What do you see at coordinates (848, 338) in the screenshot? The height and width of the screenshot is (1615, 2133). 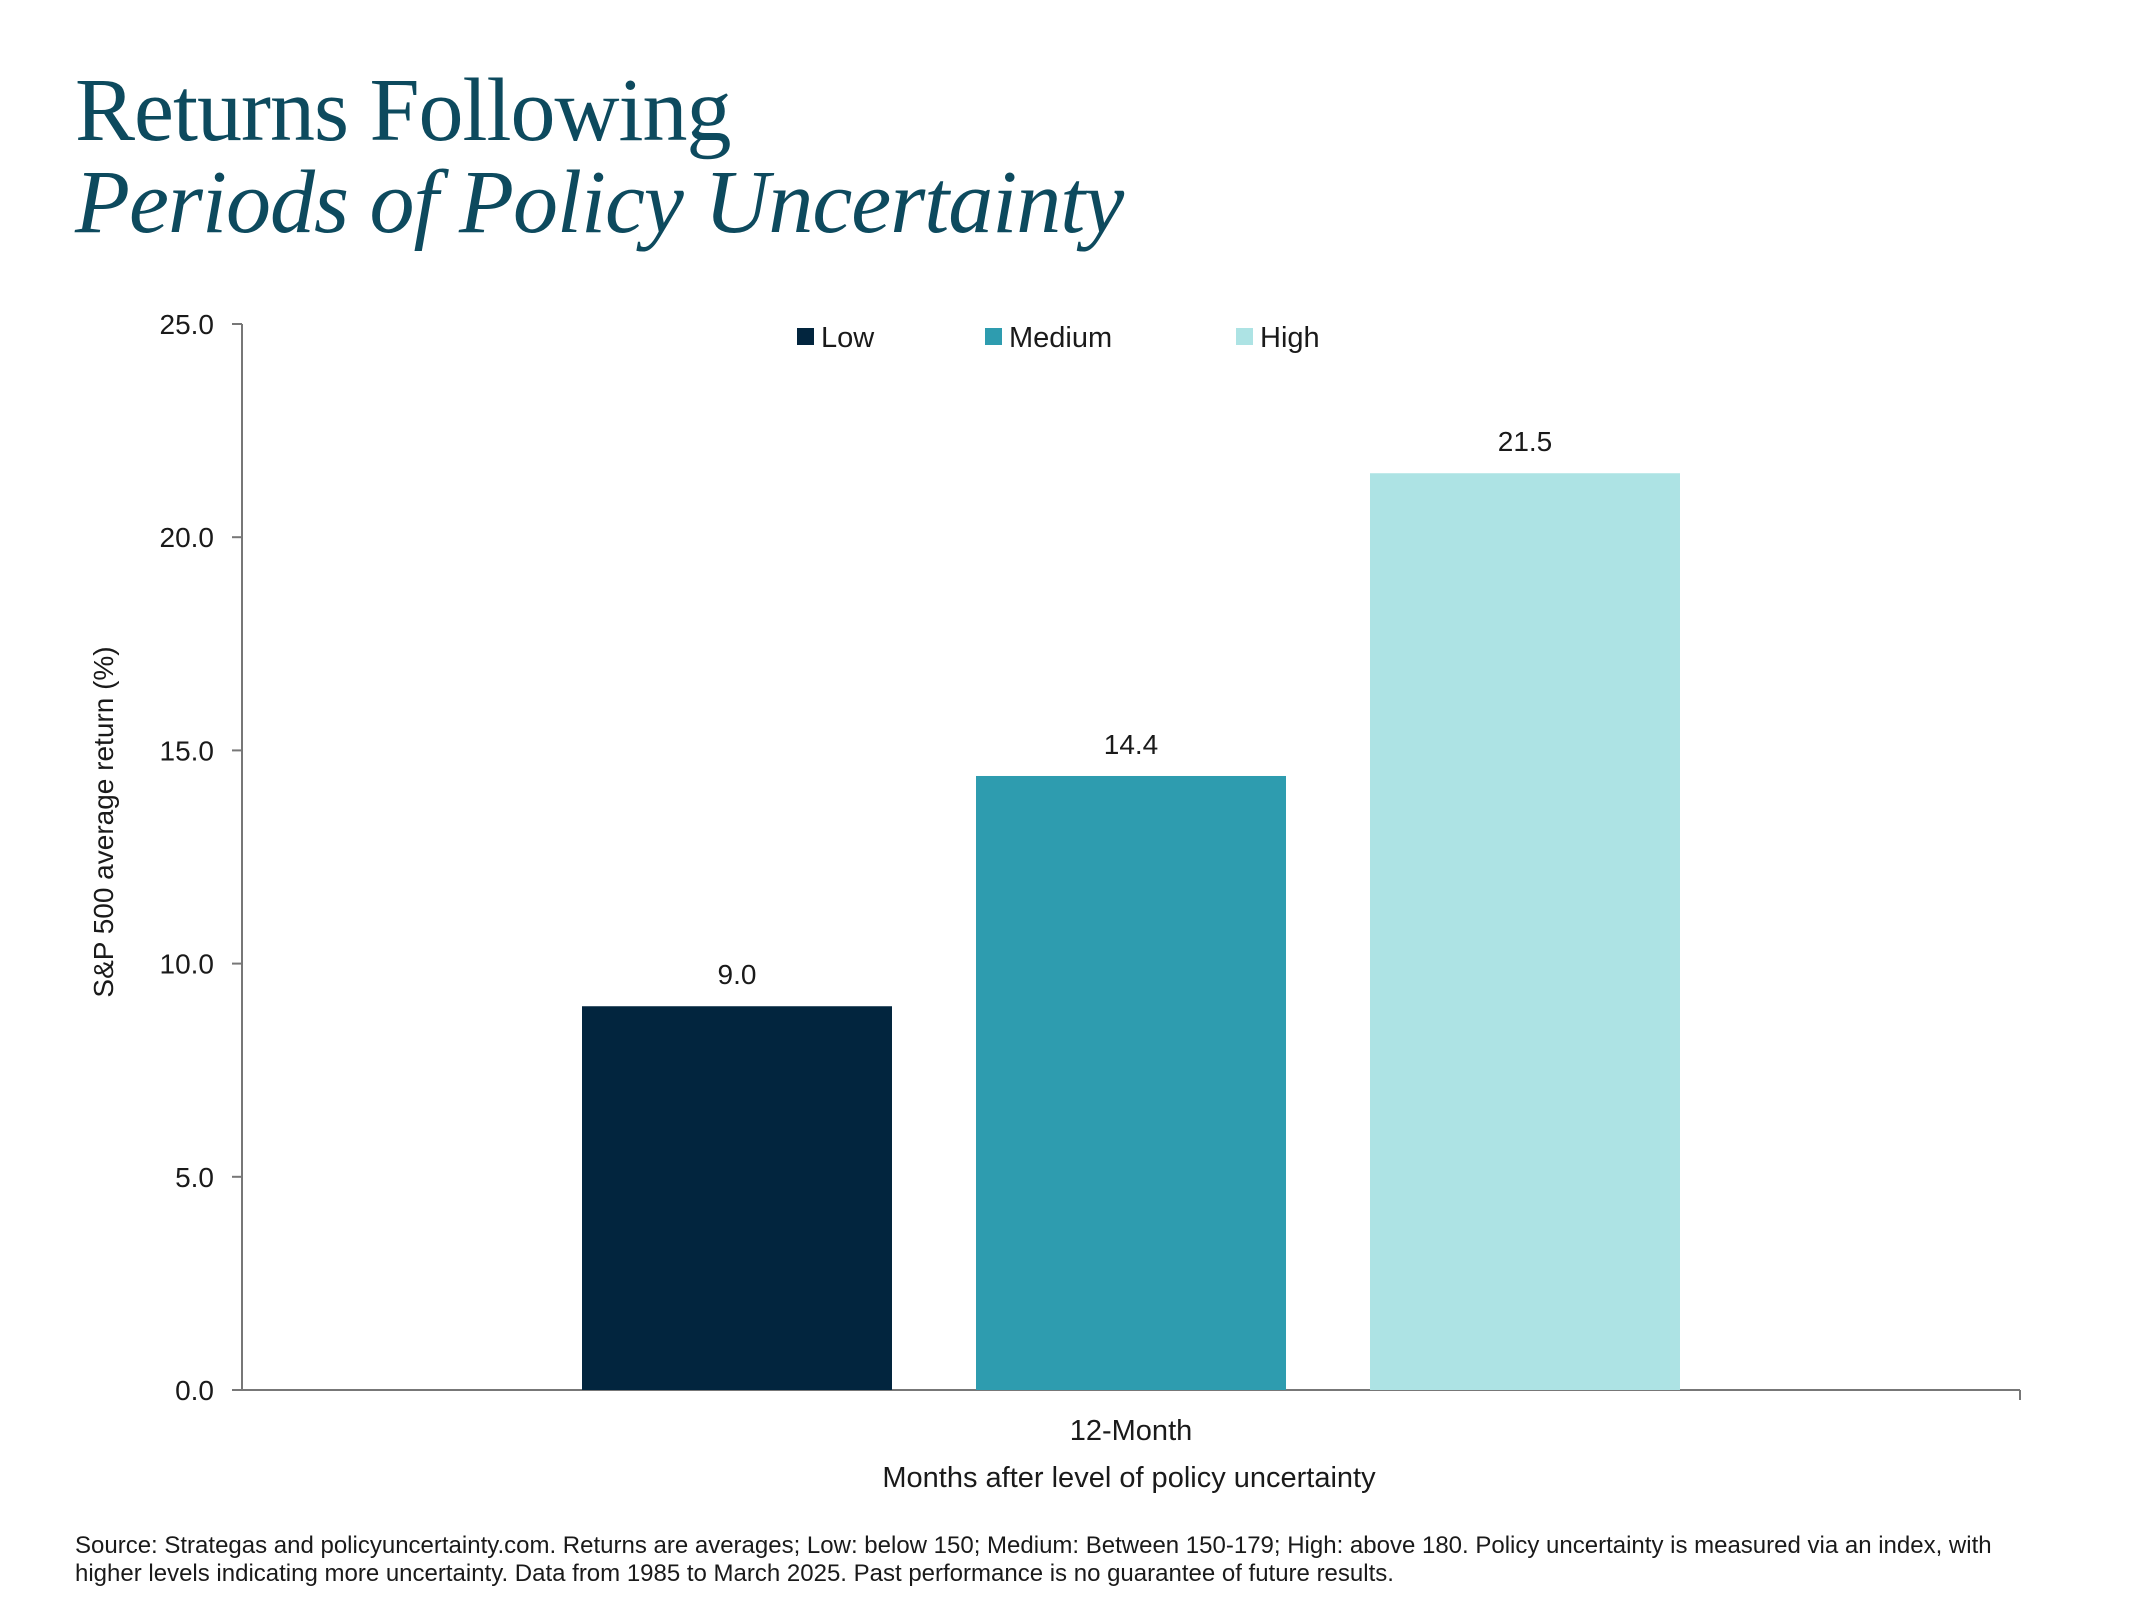 I see `legend-label-low: Low` at bounding box center [848, 338].